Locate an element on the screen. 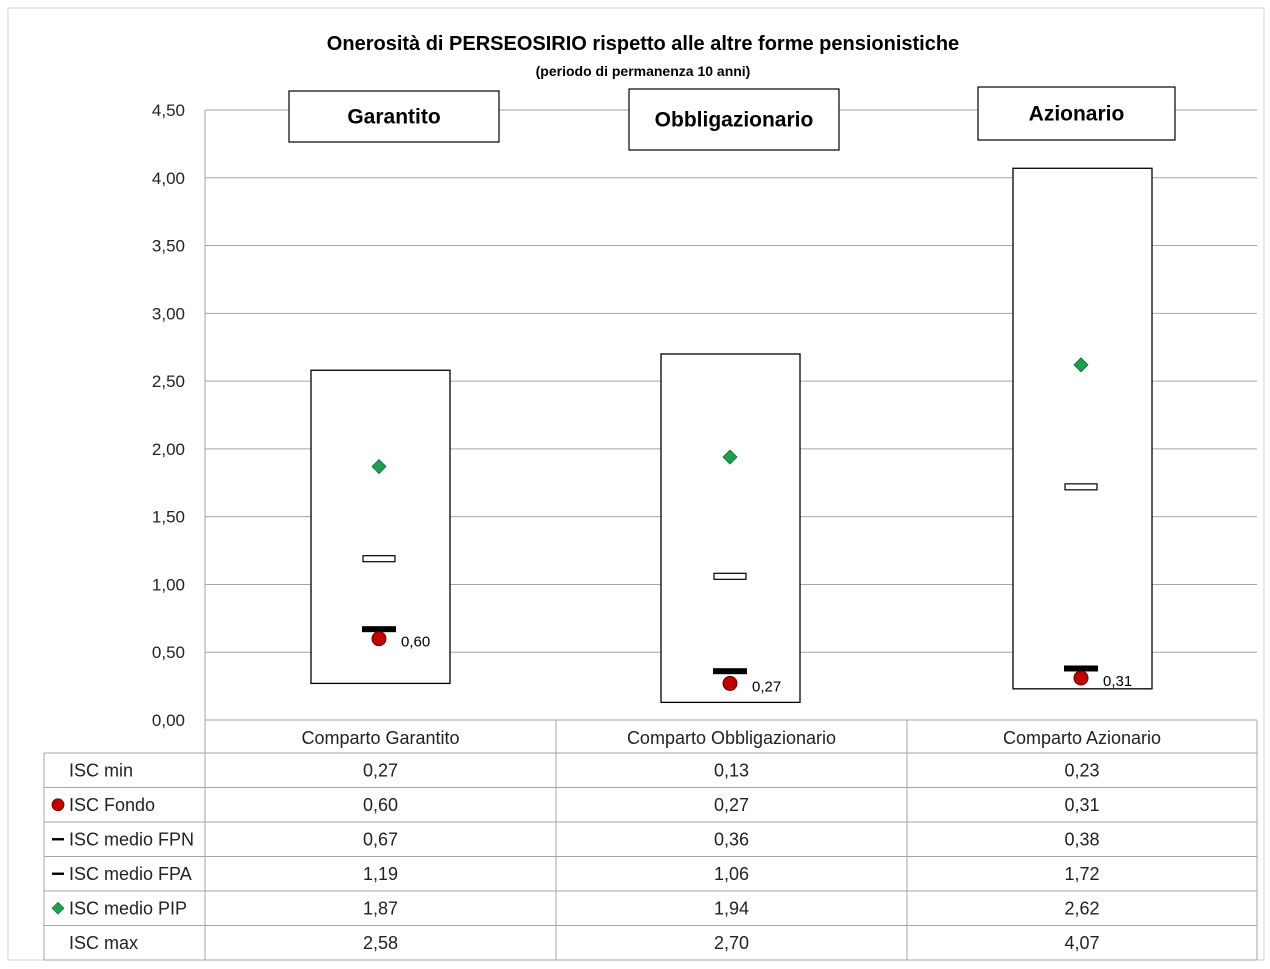  y-tick-label: 3,00 is located at coordinates (168, 313).